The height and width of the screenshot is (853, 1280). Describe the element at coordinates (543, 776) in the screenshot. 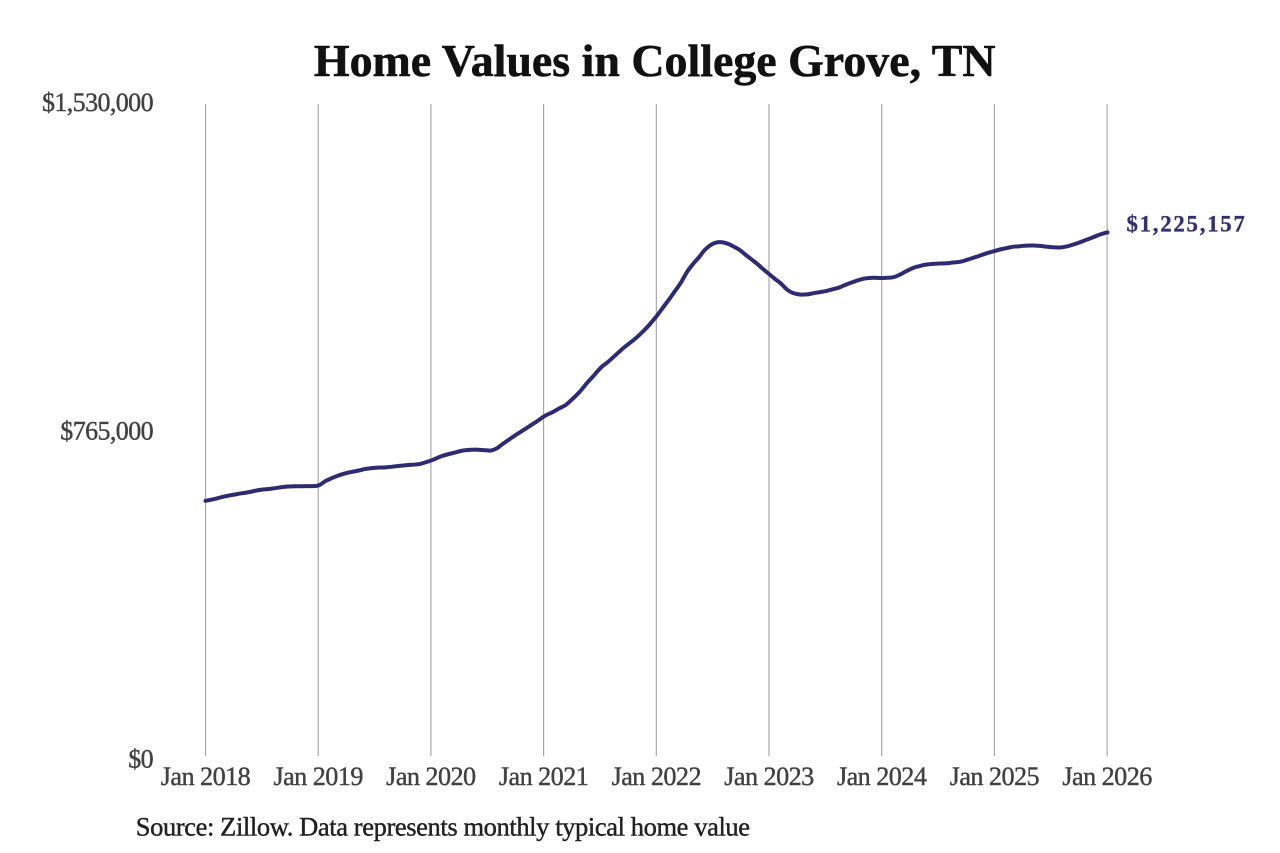

I see `svg-text: Jan 2021` at that location.